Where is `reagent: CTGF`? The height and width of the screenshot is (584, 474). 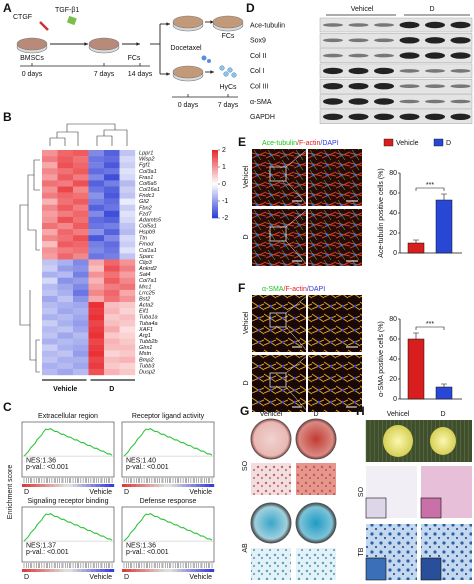
reagent: CTGF is located at coordinates (22, 17).